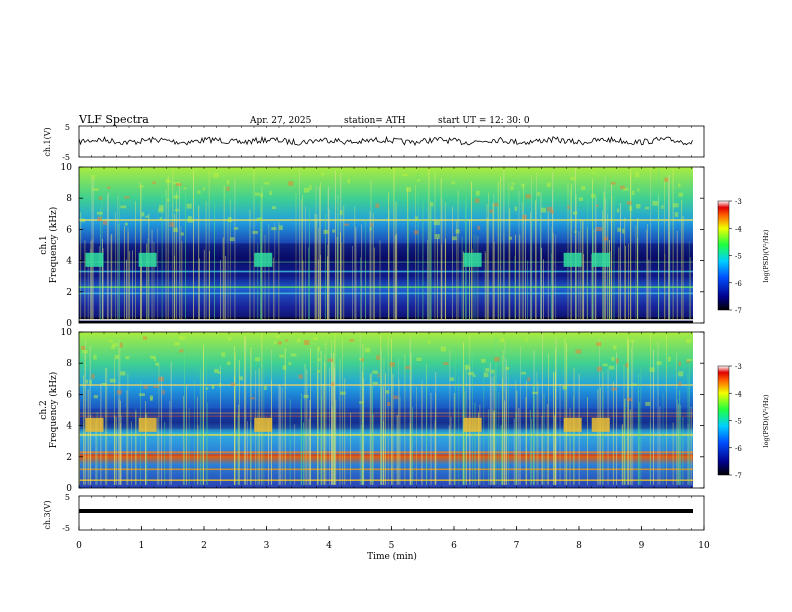 The width and height of the screenshot is (792, 612). Describe the element at coordinates (69, 230) in the screenshot. I see `ch1-spec-ytick-label: 6` at that location.